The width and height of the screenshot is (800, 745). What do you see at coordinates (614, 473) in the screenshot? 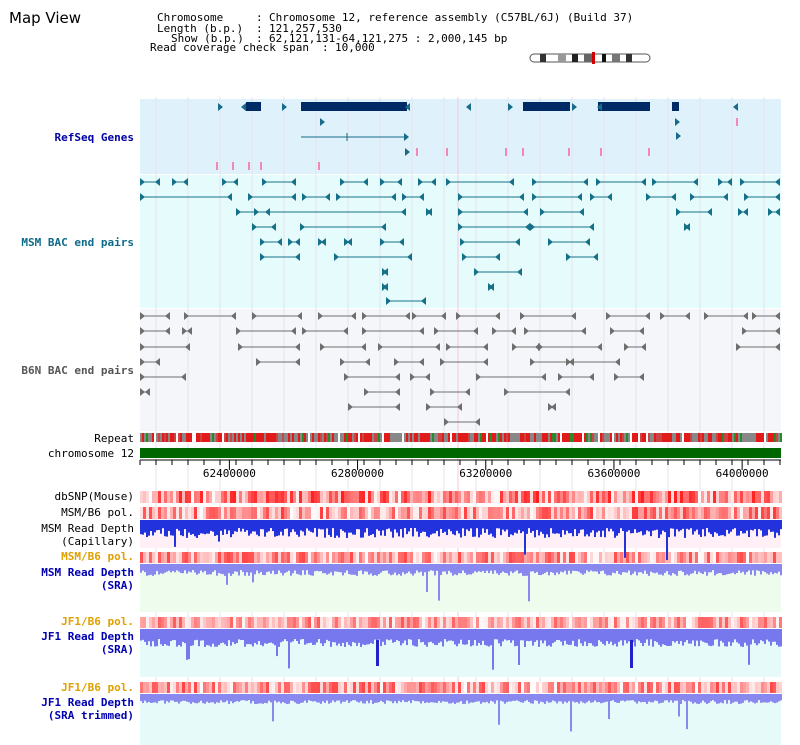
I see `axis-tick-label: 63600000` at bounding box center [614, 473].